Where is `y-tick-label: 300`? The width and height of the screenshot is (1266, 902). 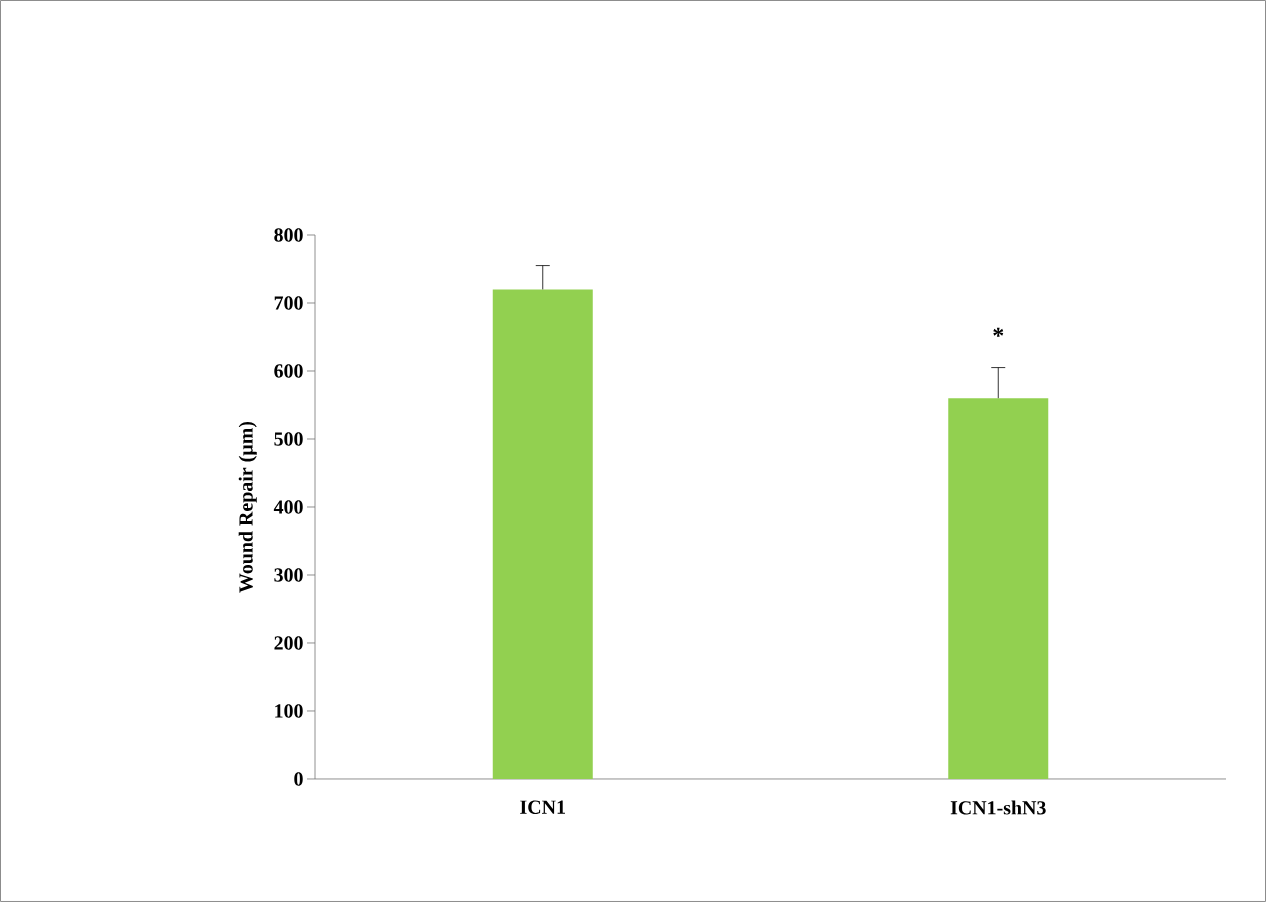 y-tick-label: 300 is located at coordinates (288, 575).